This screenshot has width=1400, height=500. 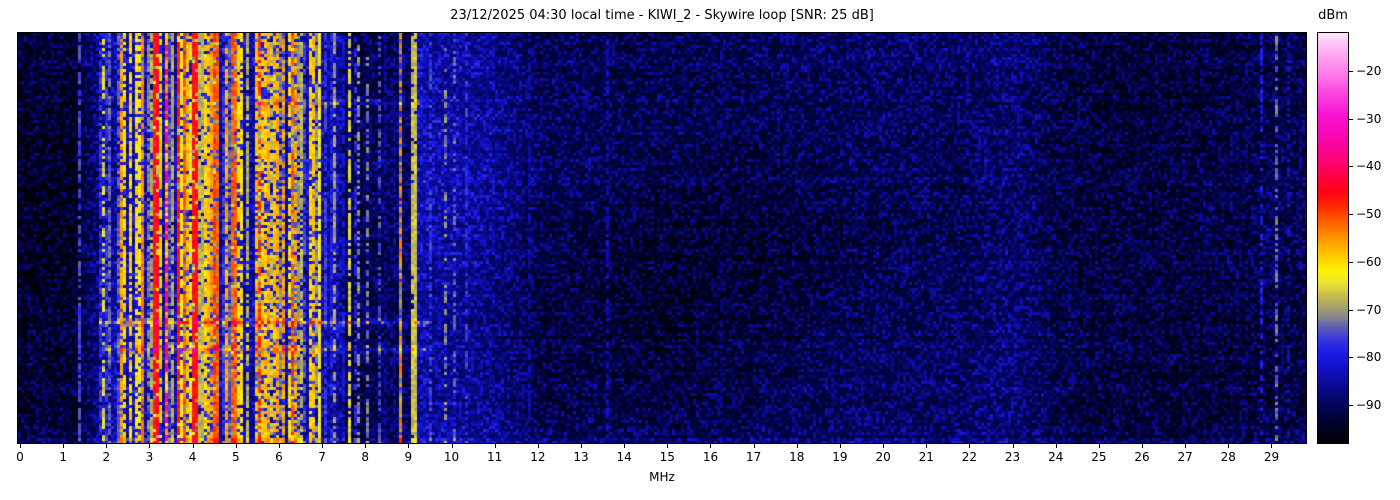 I want to click on x-axis-tick-label: 3, so click(x=149, y=457).